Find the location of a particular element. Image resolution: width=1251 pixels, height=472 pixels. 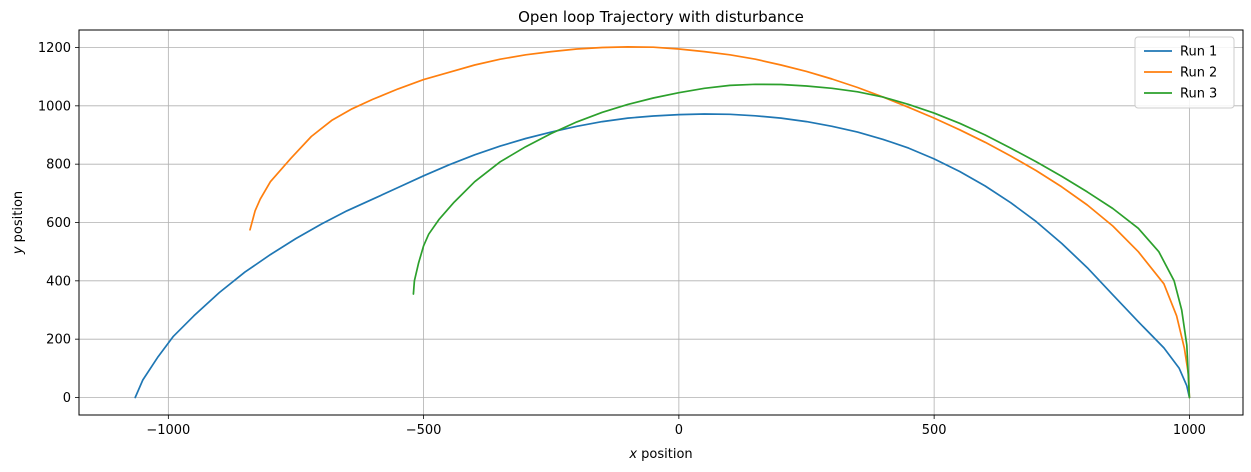

y-axis-variable: y is located at coordinates (18, 250).